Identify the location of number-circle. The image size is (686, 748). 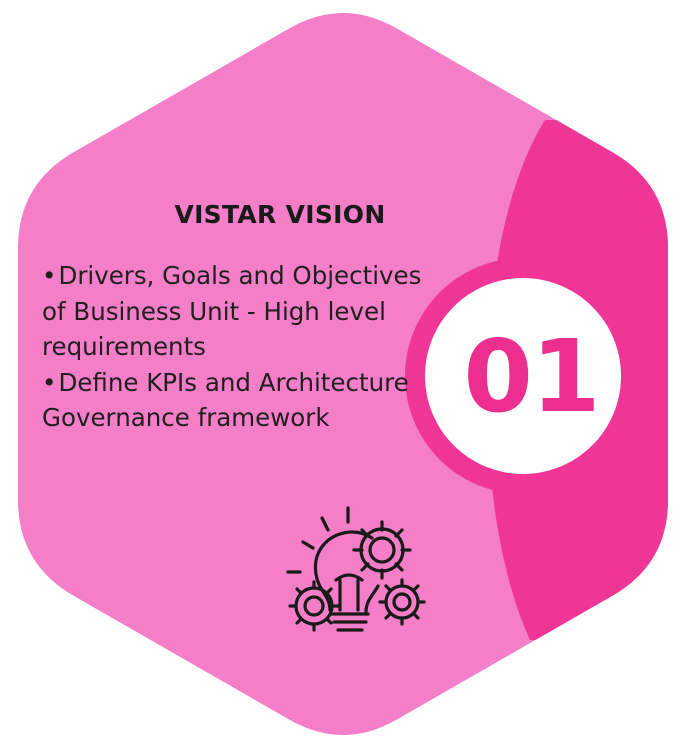
(523, 376).